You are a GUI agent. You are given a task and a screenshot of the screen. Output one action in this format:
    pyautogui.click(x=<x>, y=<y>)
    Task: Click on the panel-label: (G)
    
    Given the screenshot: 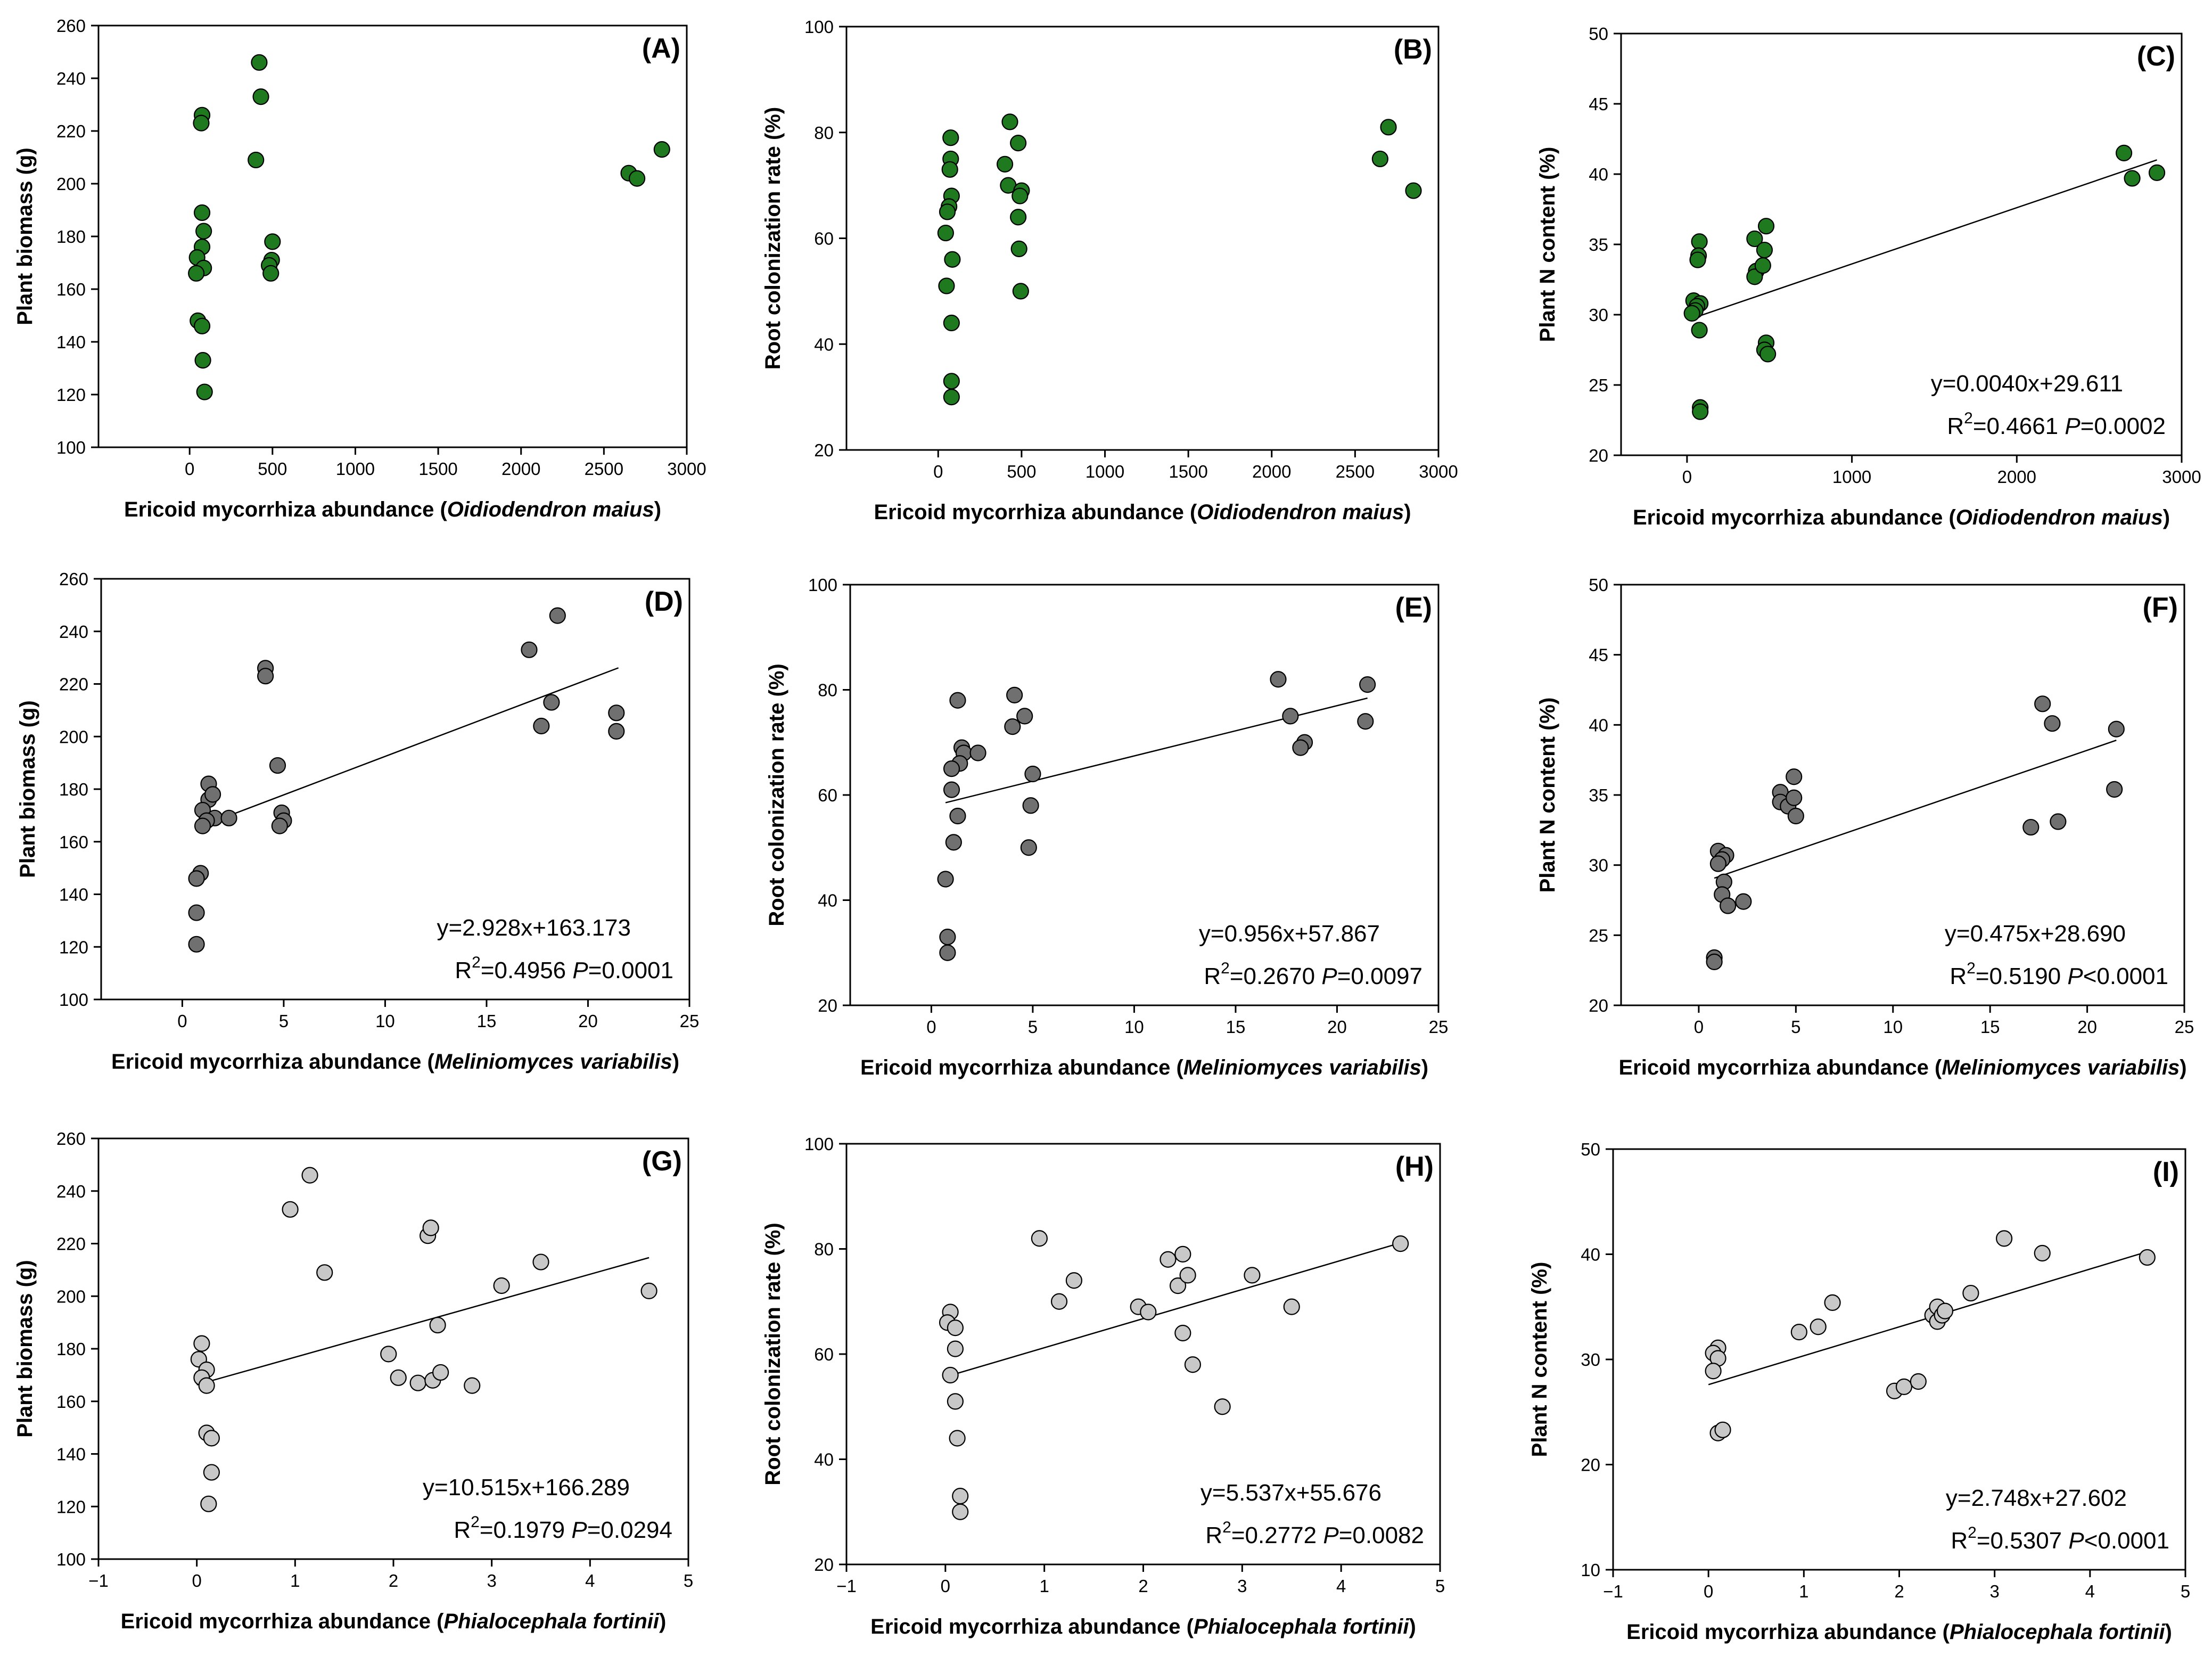 What is the action you would take?
    pyautogui.click(x=662, y=1161)
    